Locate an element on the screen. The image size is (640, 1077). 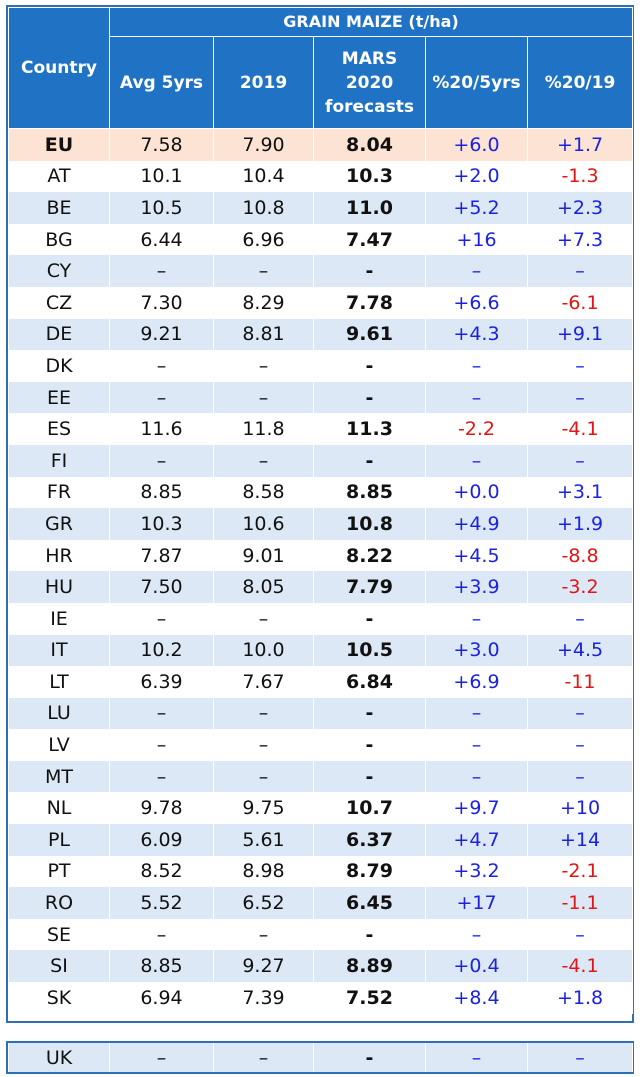
cell-avg-5yrs: 9.21 is located at coordinates (161, 334).